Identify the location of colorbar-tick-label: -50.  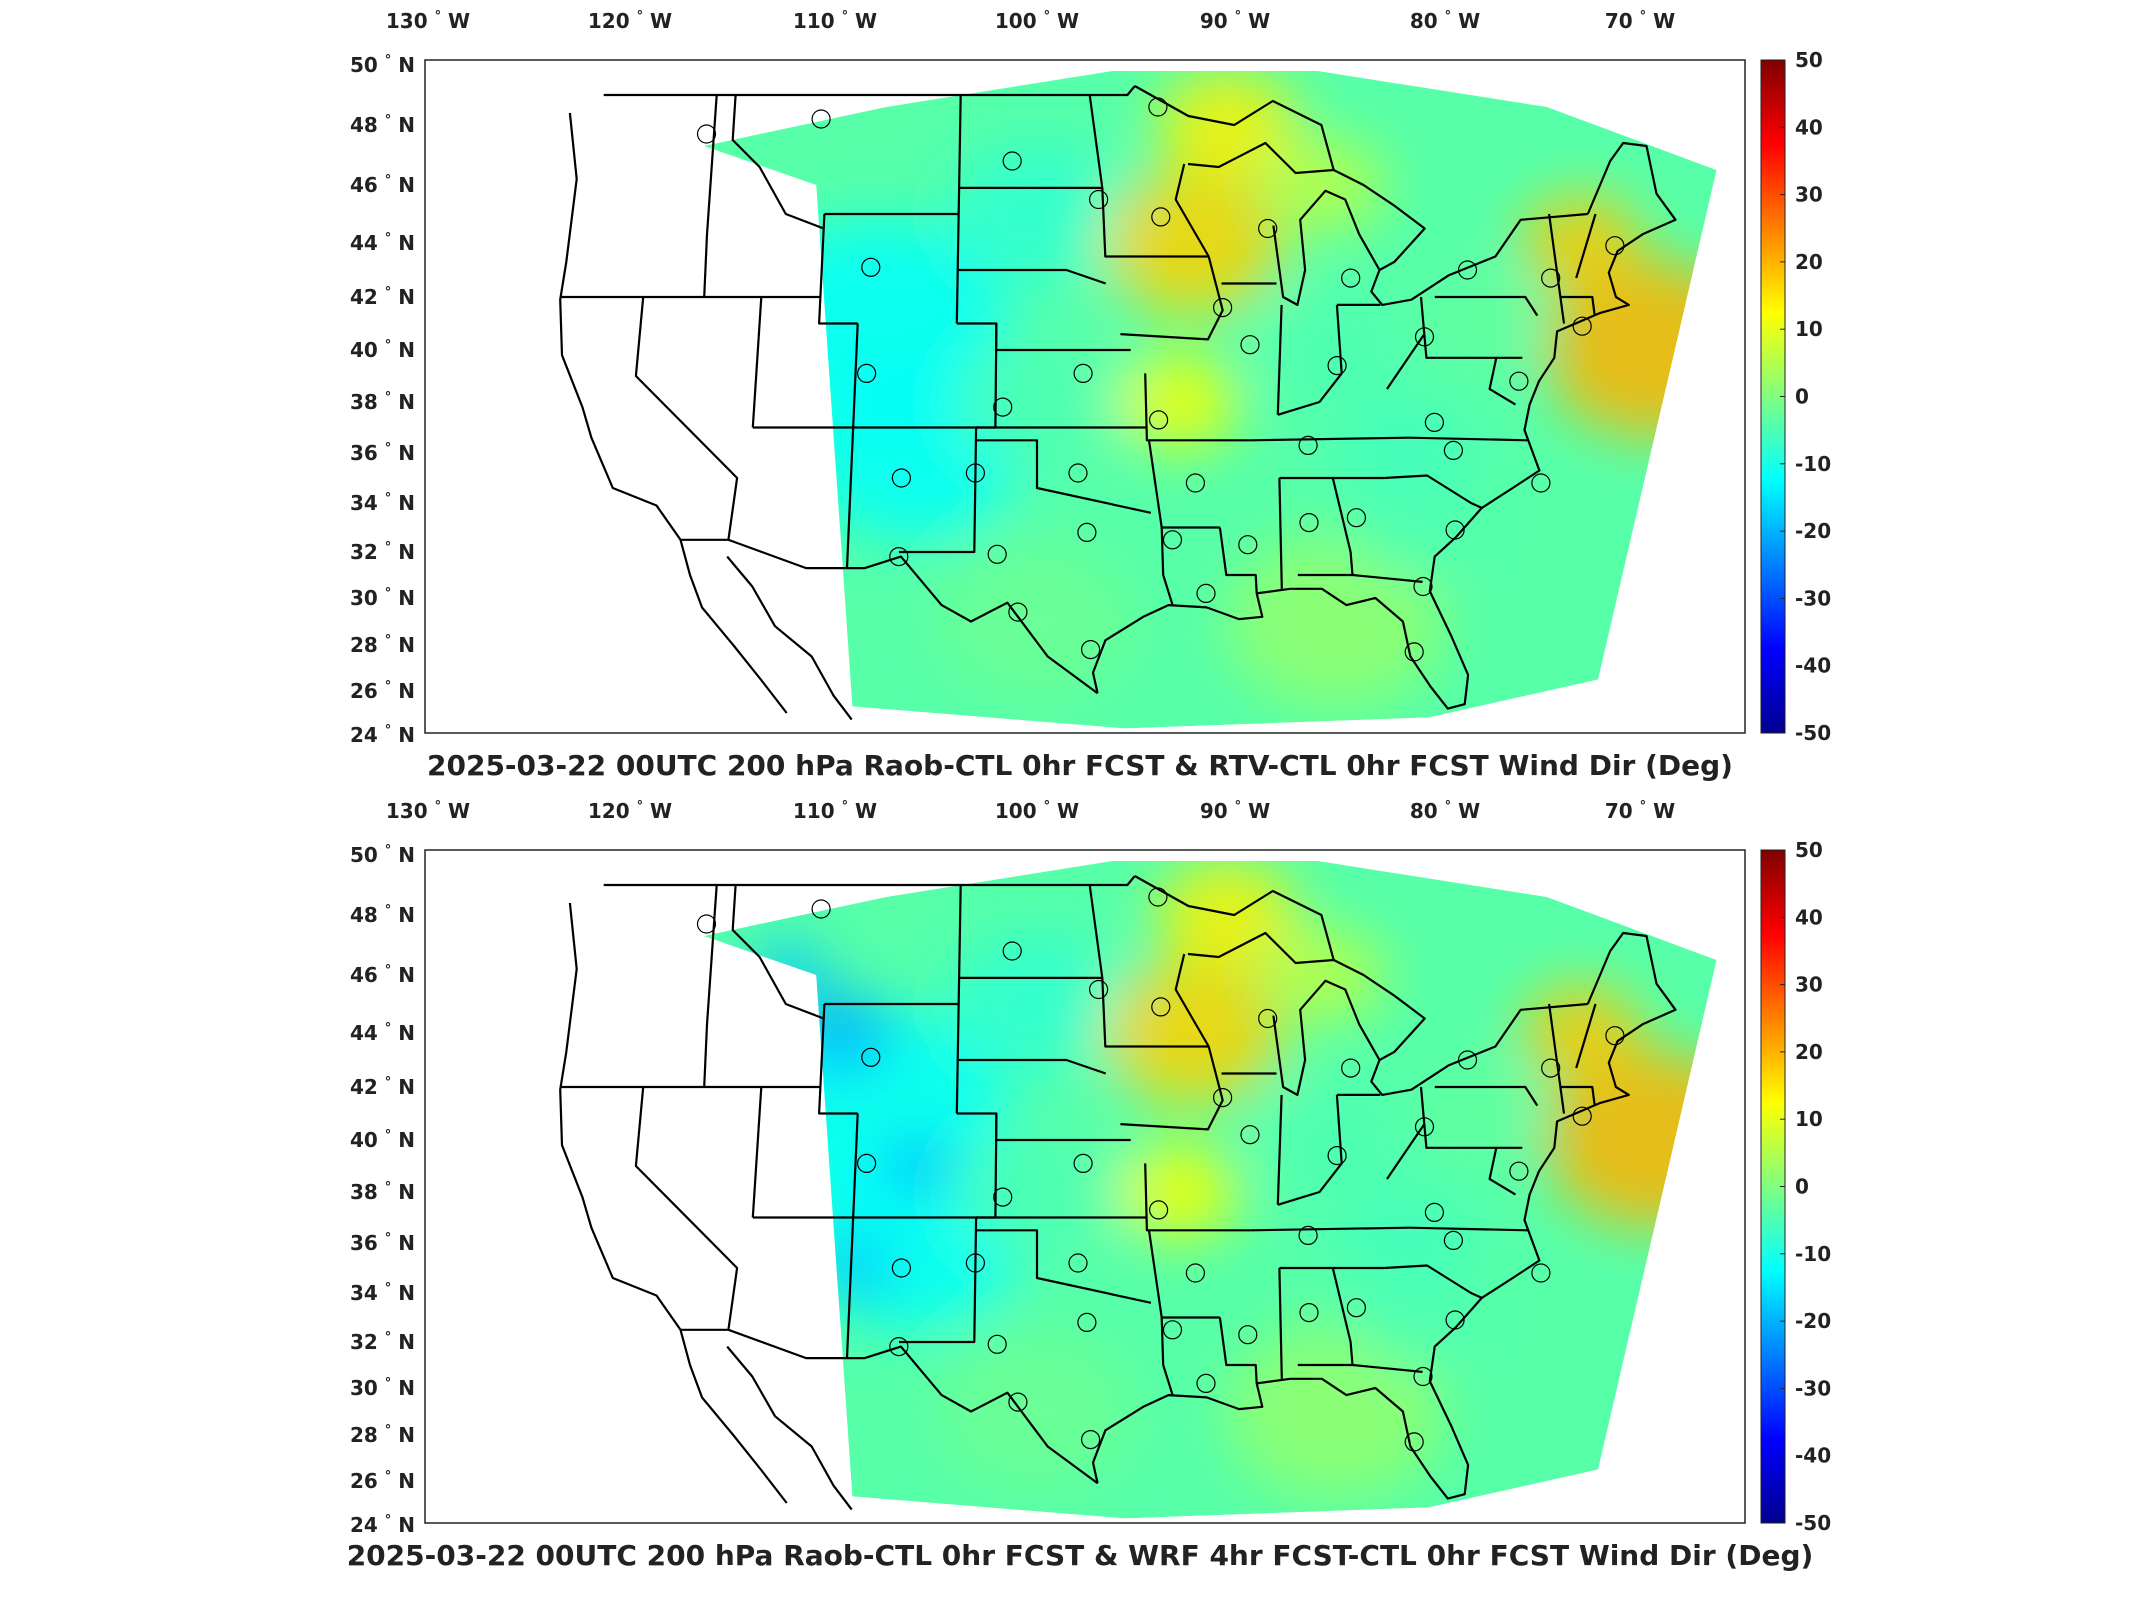
(1813, 1523).